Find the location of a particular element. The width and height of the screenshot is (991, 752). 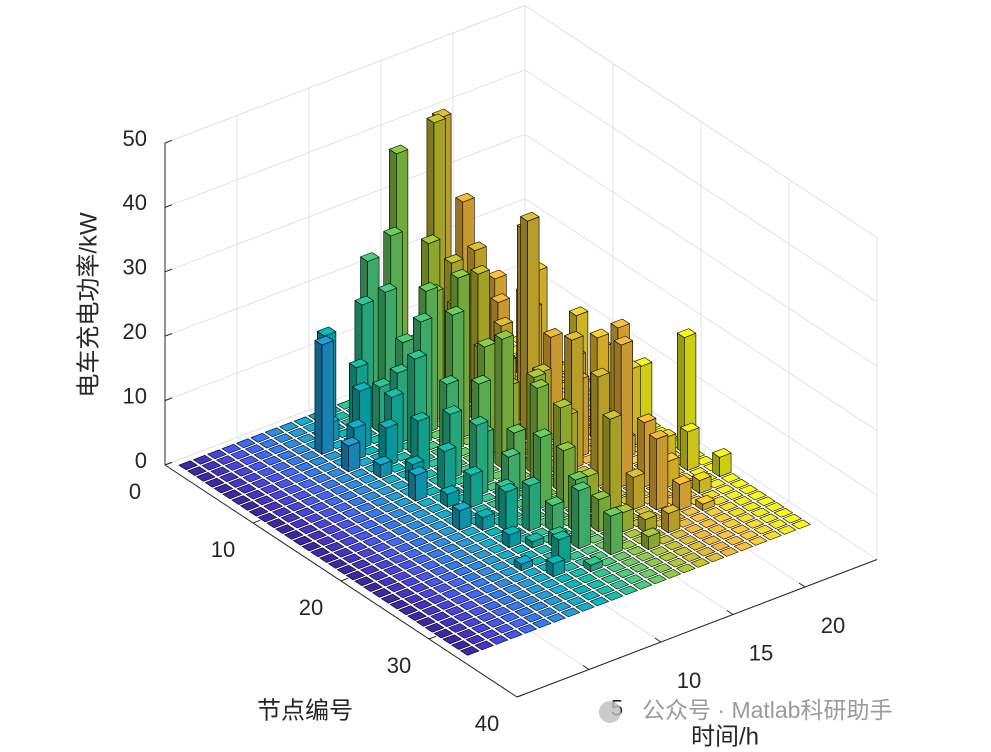

y-tick-label: 30 is located at coordinates (399, 665).